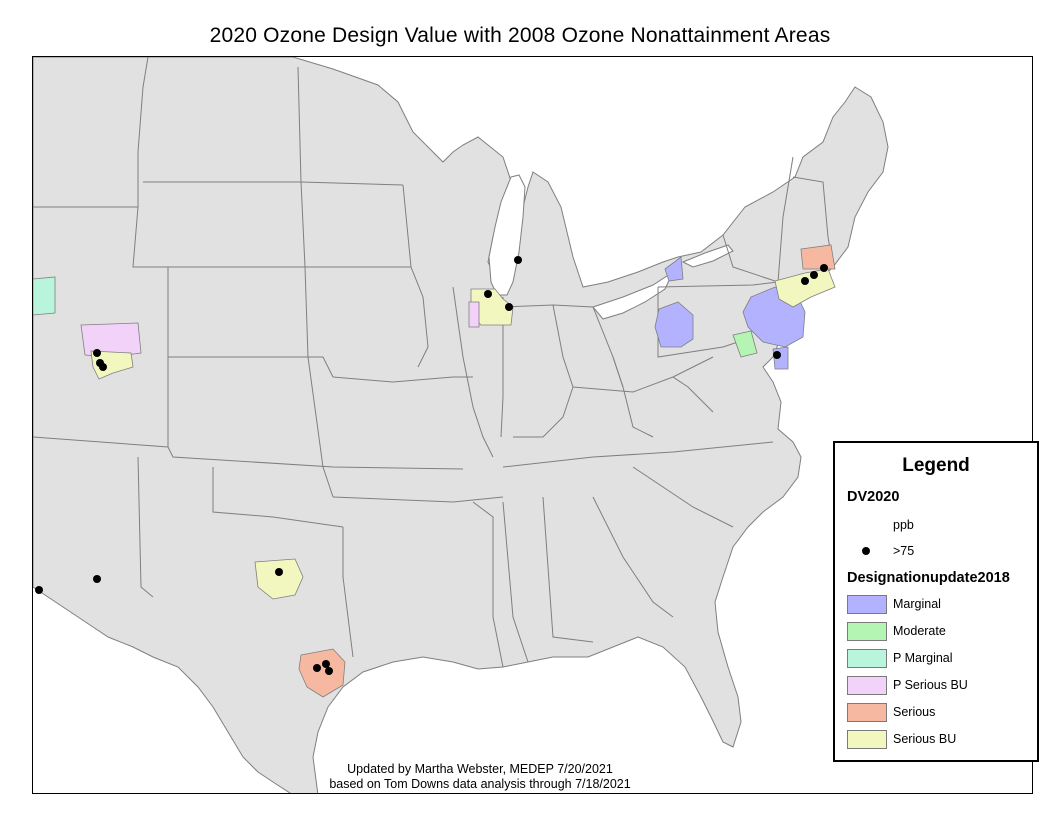 This screenshot has width=1056, height=816. Describe the element at coordinates (745, 344) in the screenshot. I see `area-moderate-dc` at that location.